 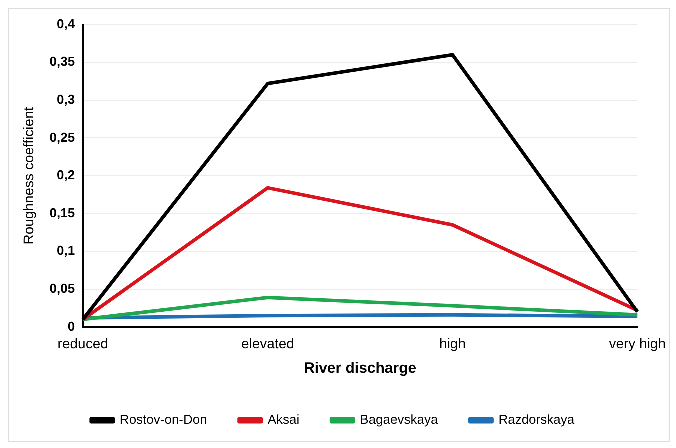 I want to click on x-tick-label: reduced, so click(x=83, y=343).